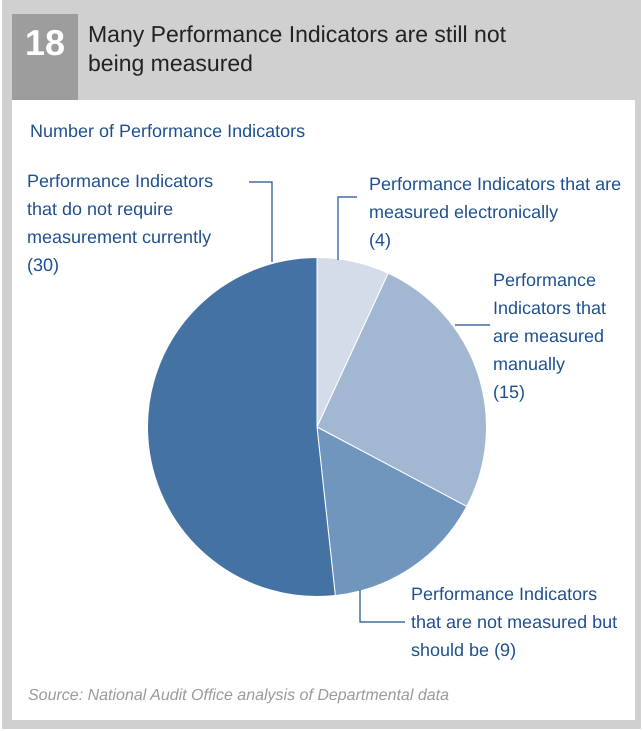  What do you see at coordinates (380, 240) in the screenshot?
I see `data-label: (4)` at bounding box center [380, 240].